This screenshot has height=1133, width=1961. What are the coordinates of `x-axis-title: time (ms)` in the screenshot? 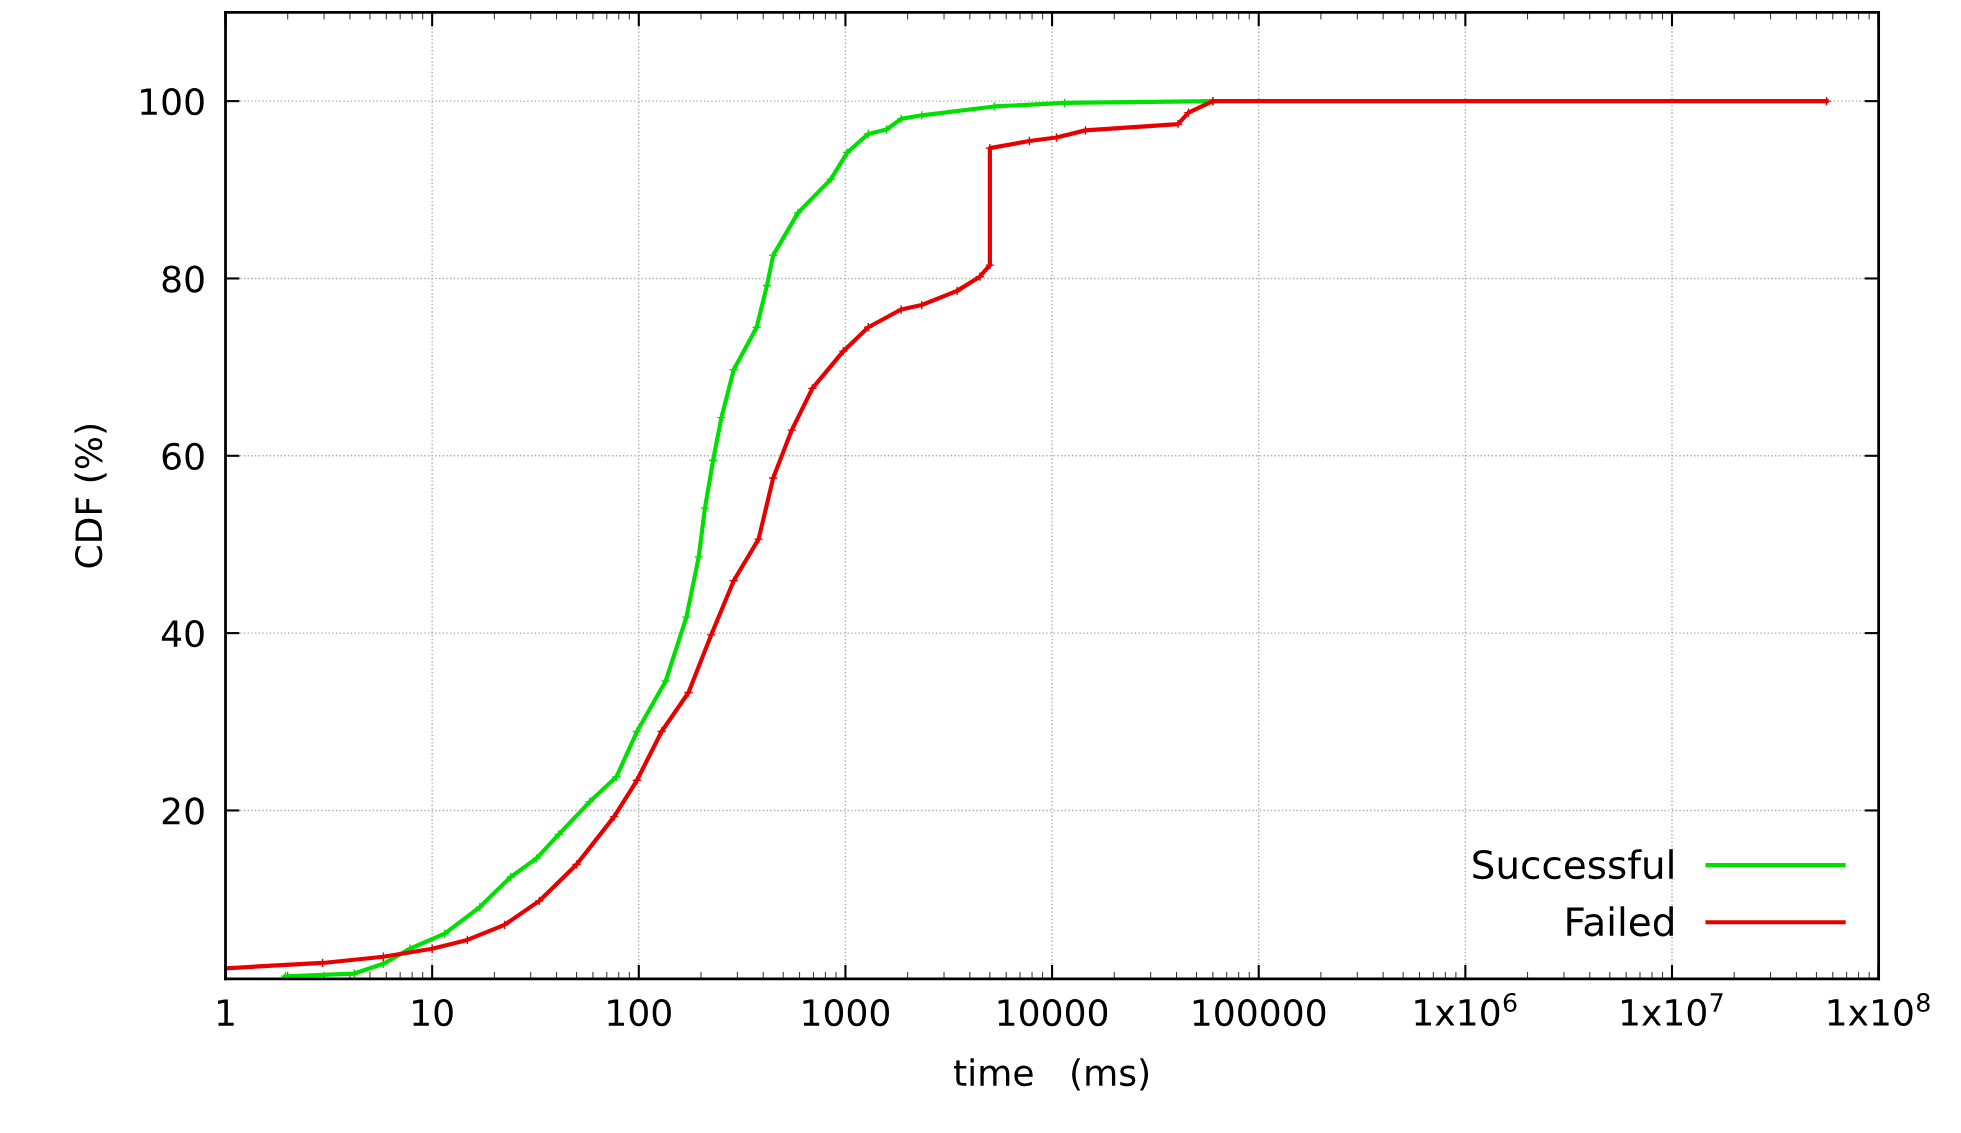 It's located at (1051, 1074).